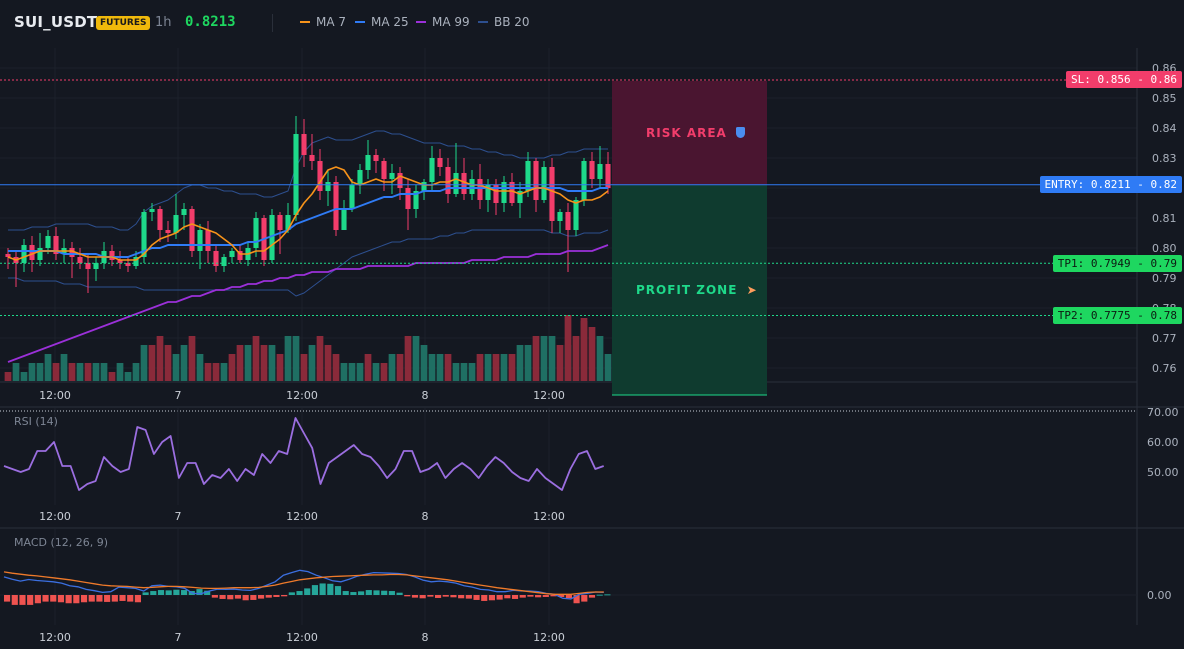 This screenshot has width=1184, height=649. I want to click on legend-bb20: BB 20, so click(504, 22).